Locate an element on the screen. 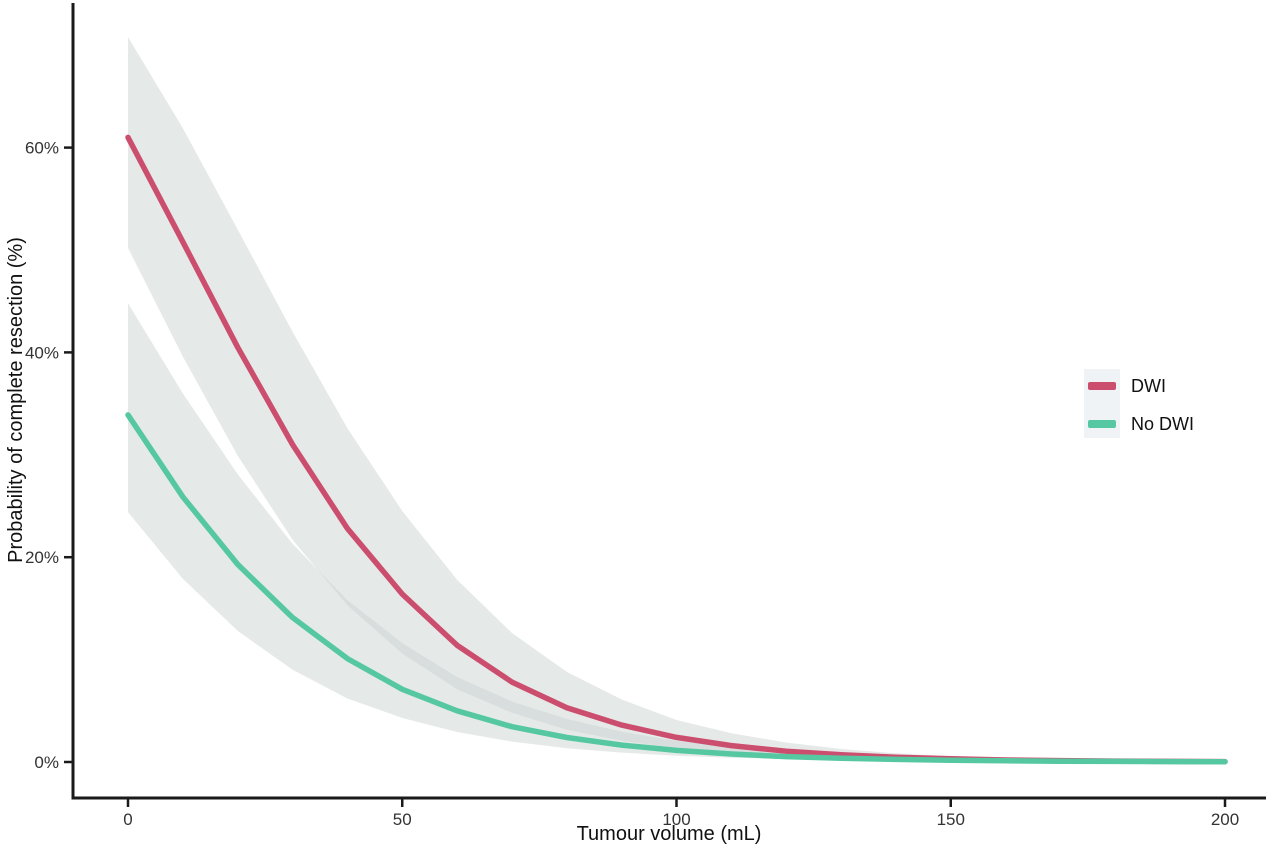 The image size is (1280, 851). x-axis-title: Tumour volume (mL) is located at coordinates (669, 834).